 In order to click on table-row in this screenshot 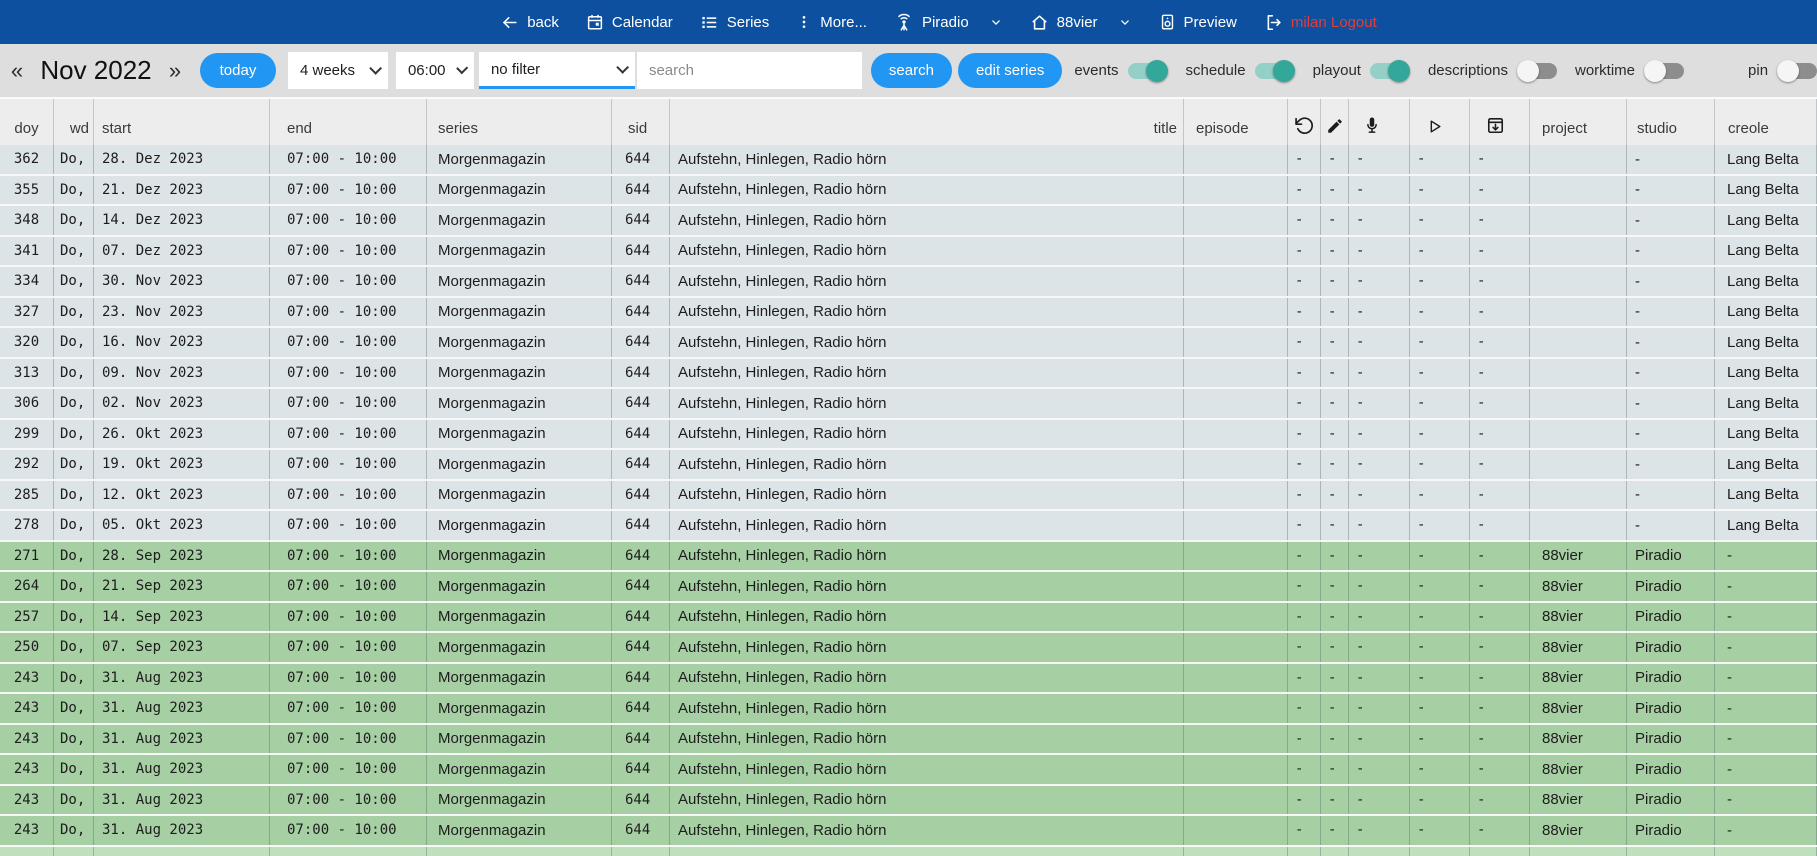, I will do `click(908, 851)`.